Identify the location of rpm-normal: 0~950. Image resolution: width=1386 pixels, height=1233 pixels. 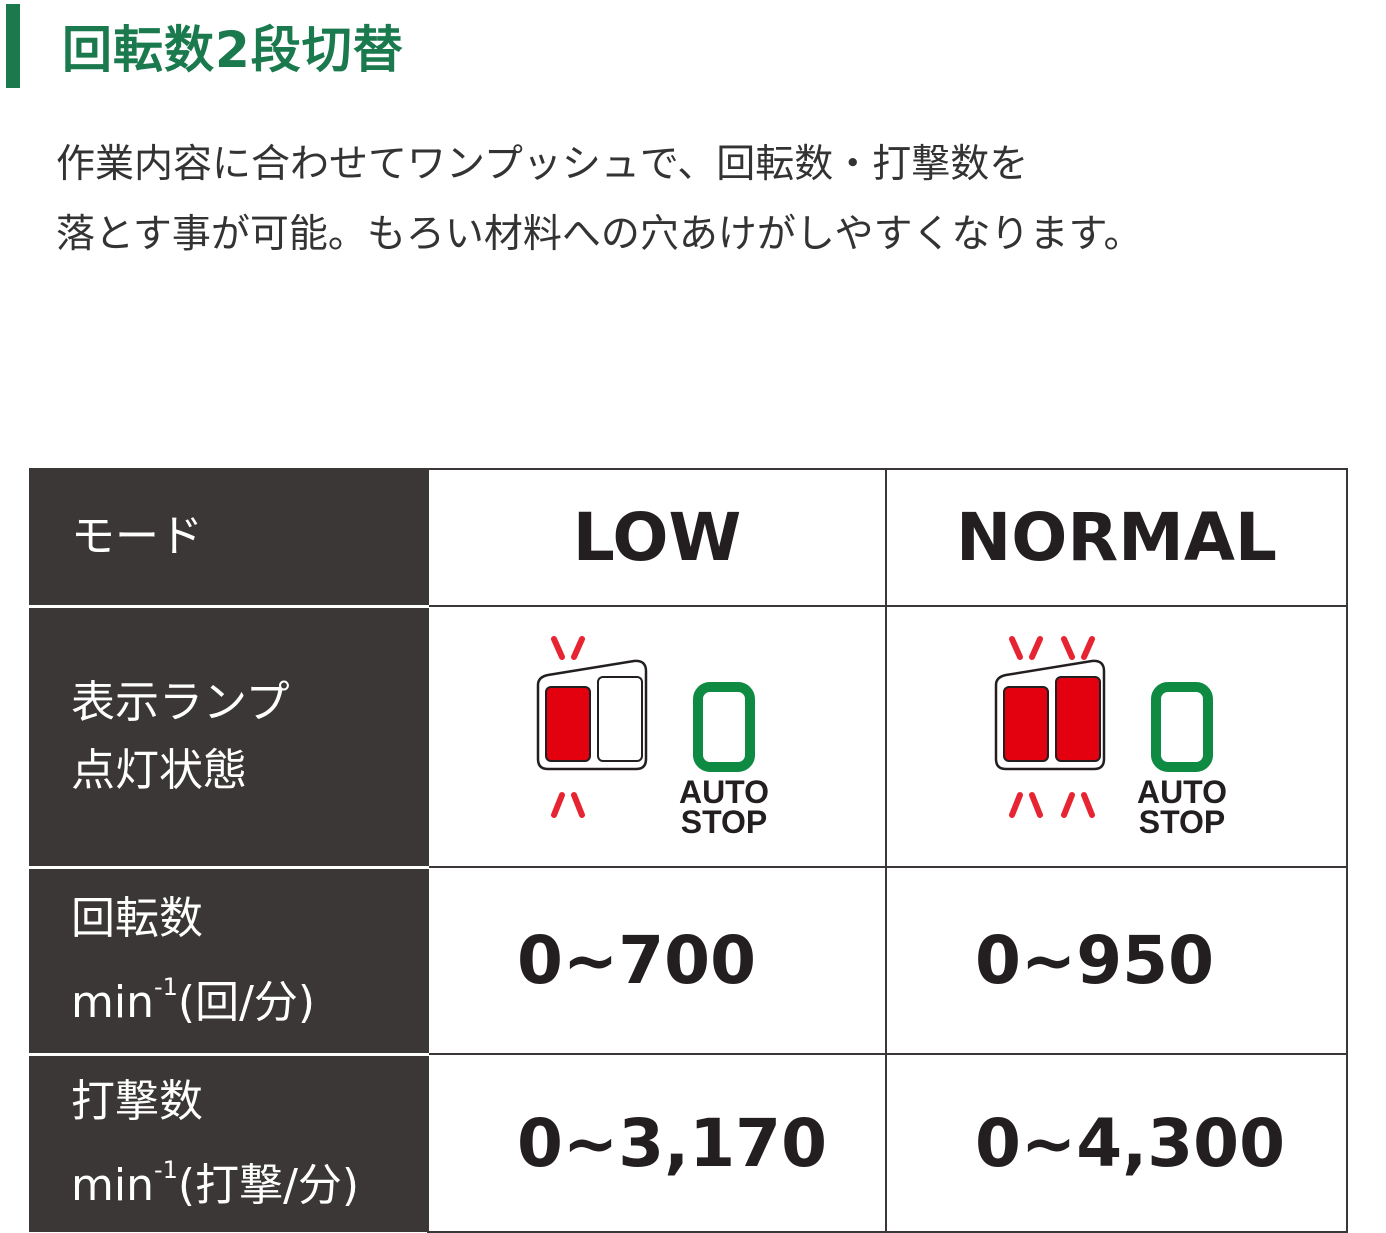
(1116, 960).